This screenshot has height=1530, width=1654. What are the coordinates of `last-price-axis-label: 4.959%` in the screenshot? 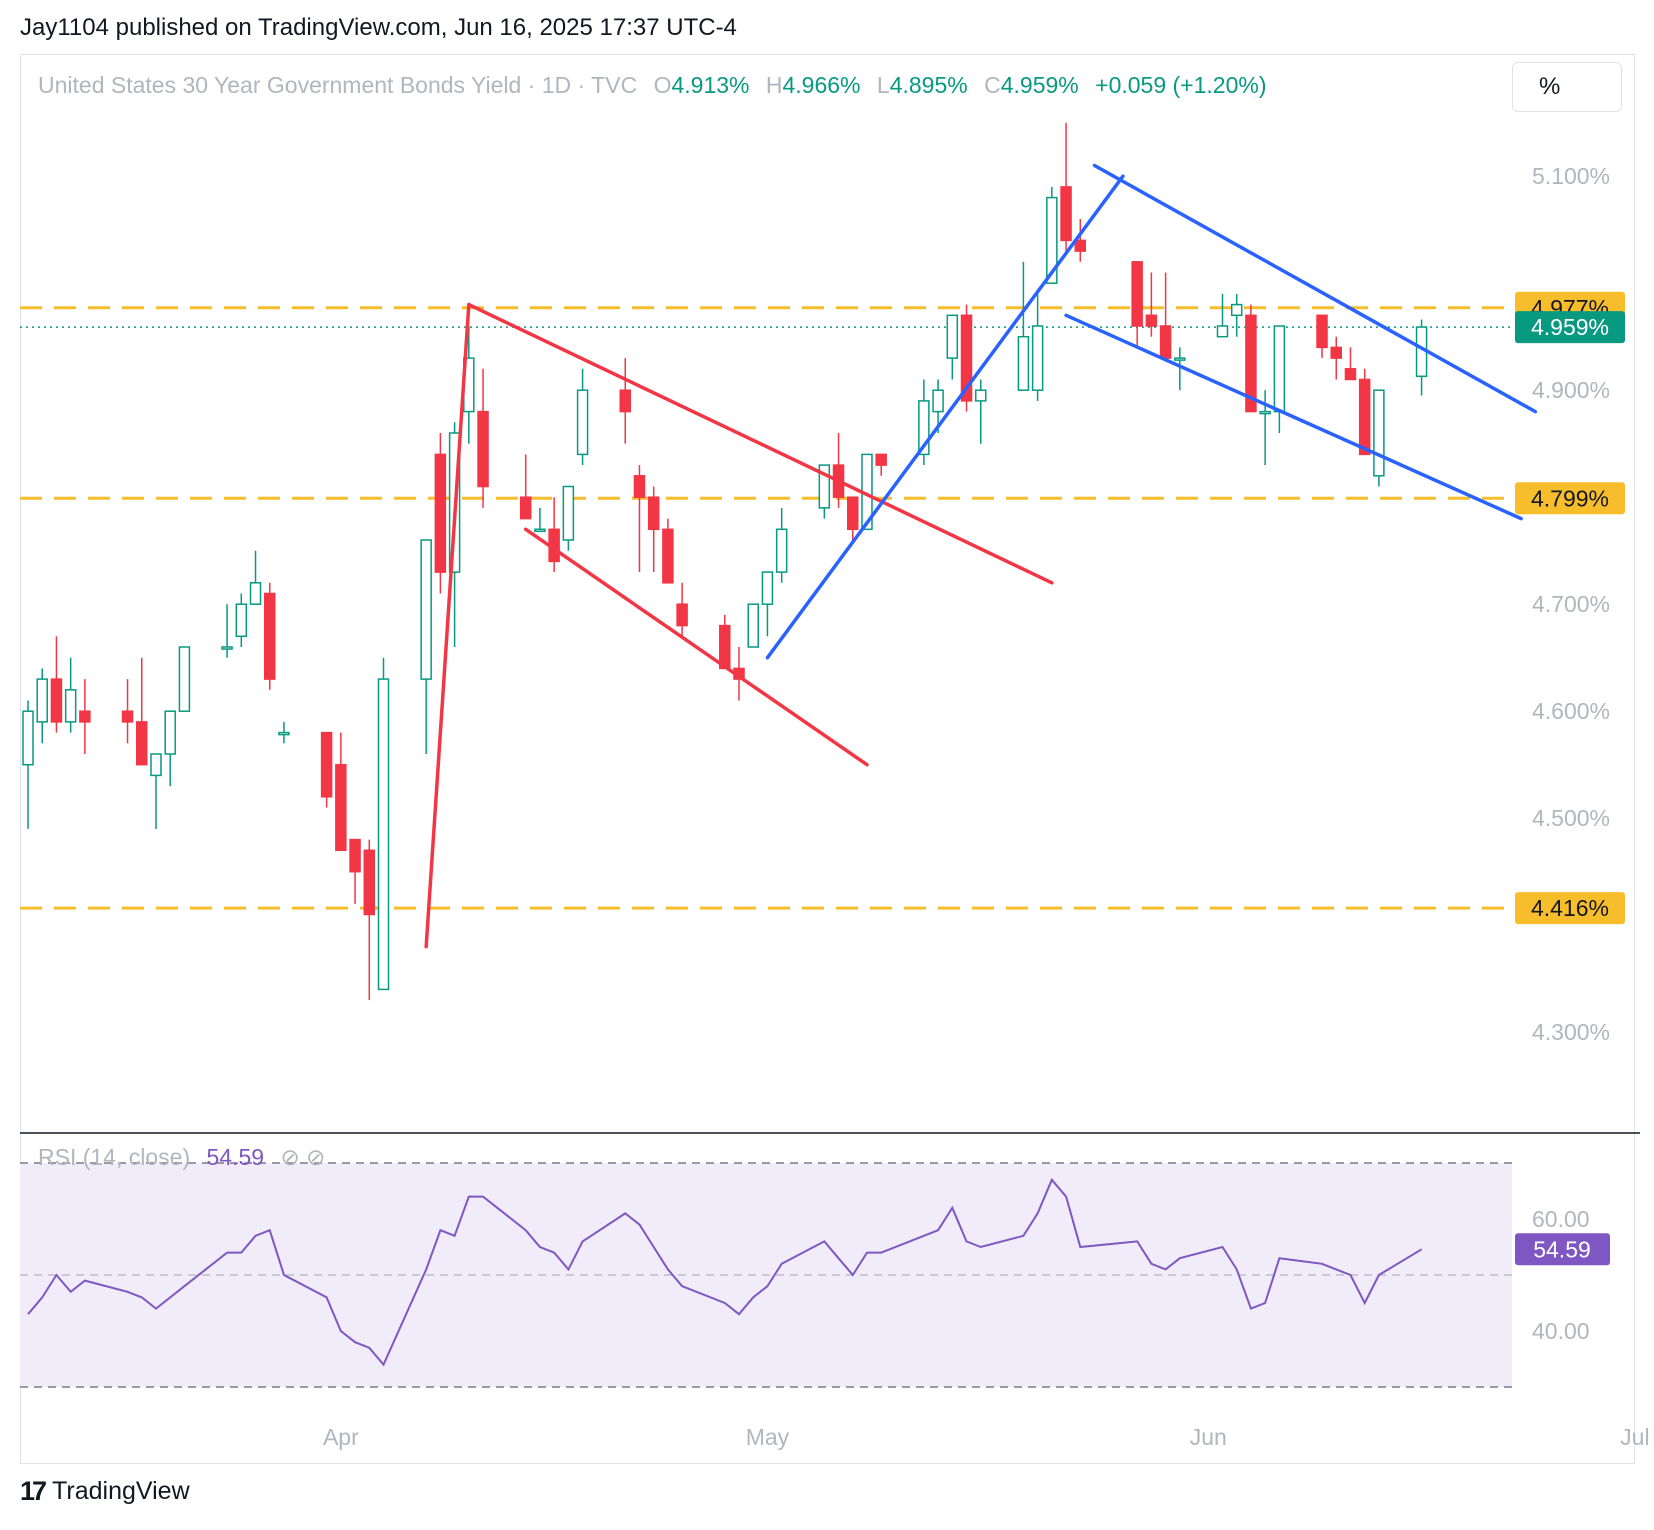 It's located at (1570, 327).